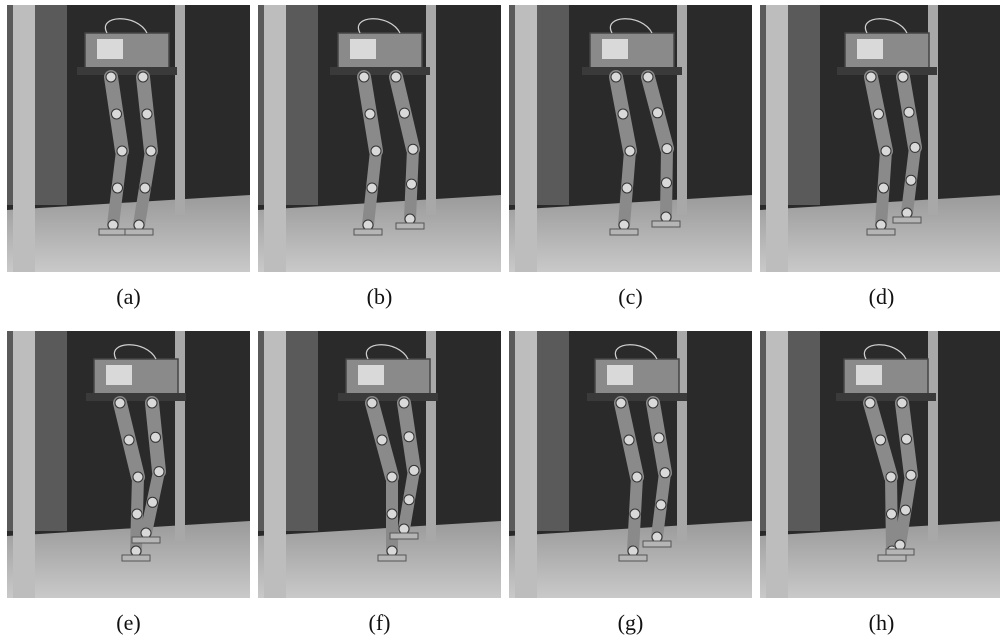 This screenshot has width=1000, height=642. What do you see at coordinates (630, 296) in the screenshot?
I see `panel-caption: (c)` at bounding box center [630, 296].